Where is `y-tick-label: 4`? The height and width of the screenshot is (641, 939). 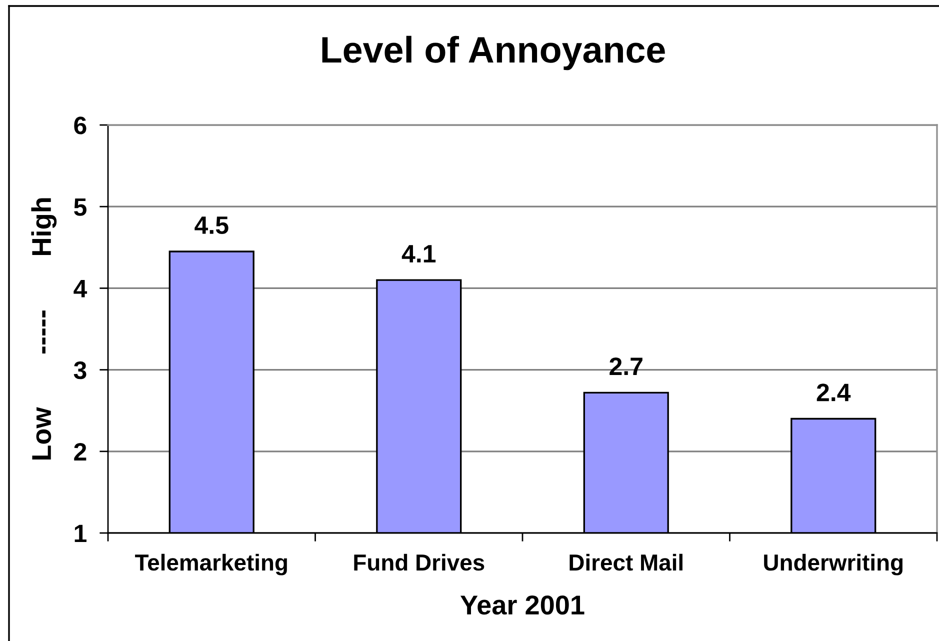 y-tick-label: 4 is located at coordinates (81, 289).